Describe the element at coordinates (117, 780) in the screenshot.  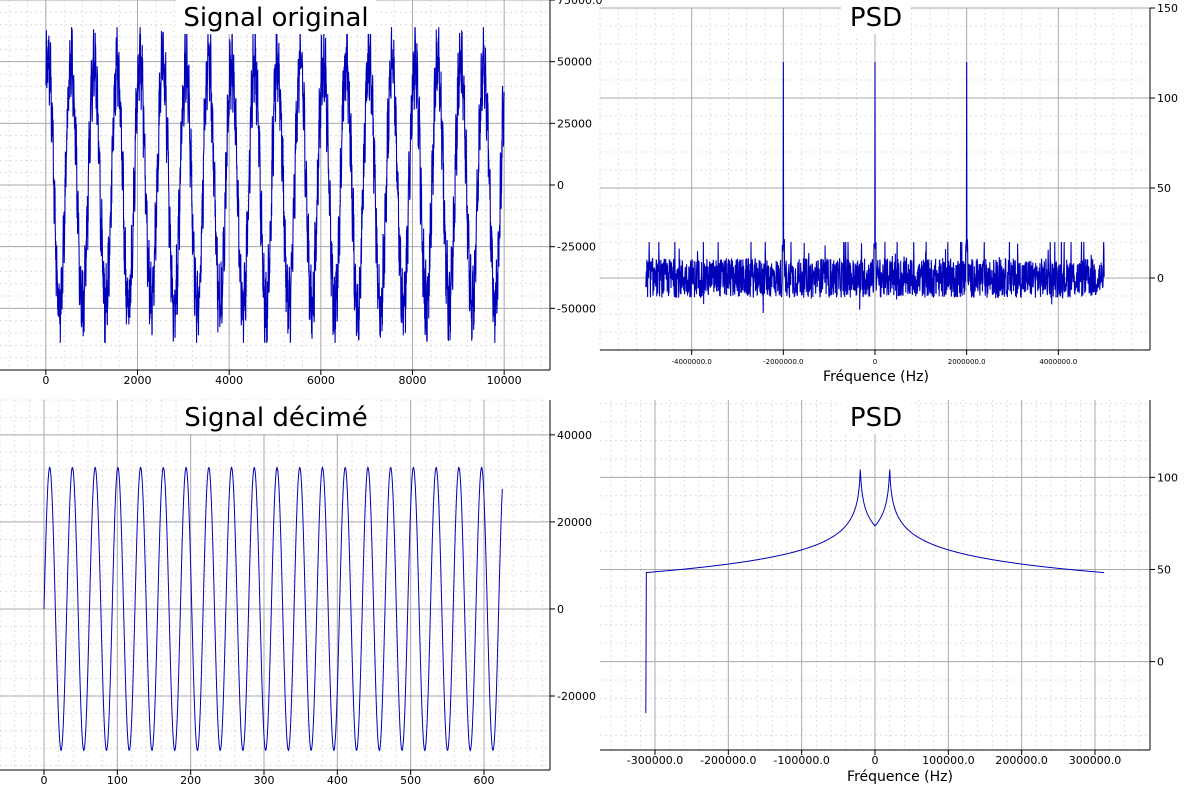
I see `x-tick-label: 100` at that location.